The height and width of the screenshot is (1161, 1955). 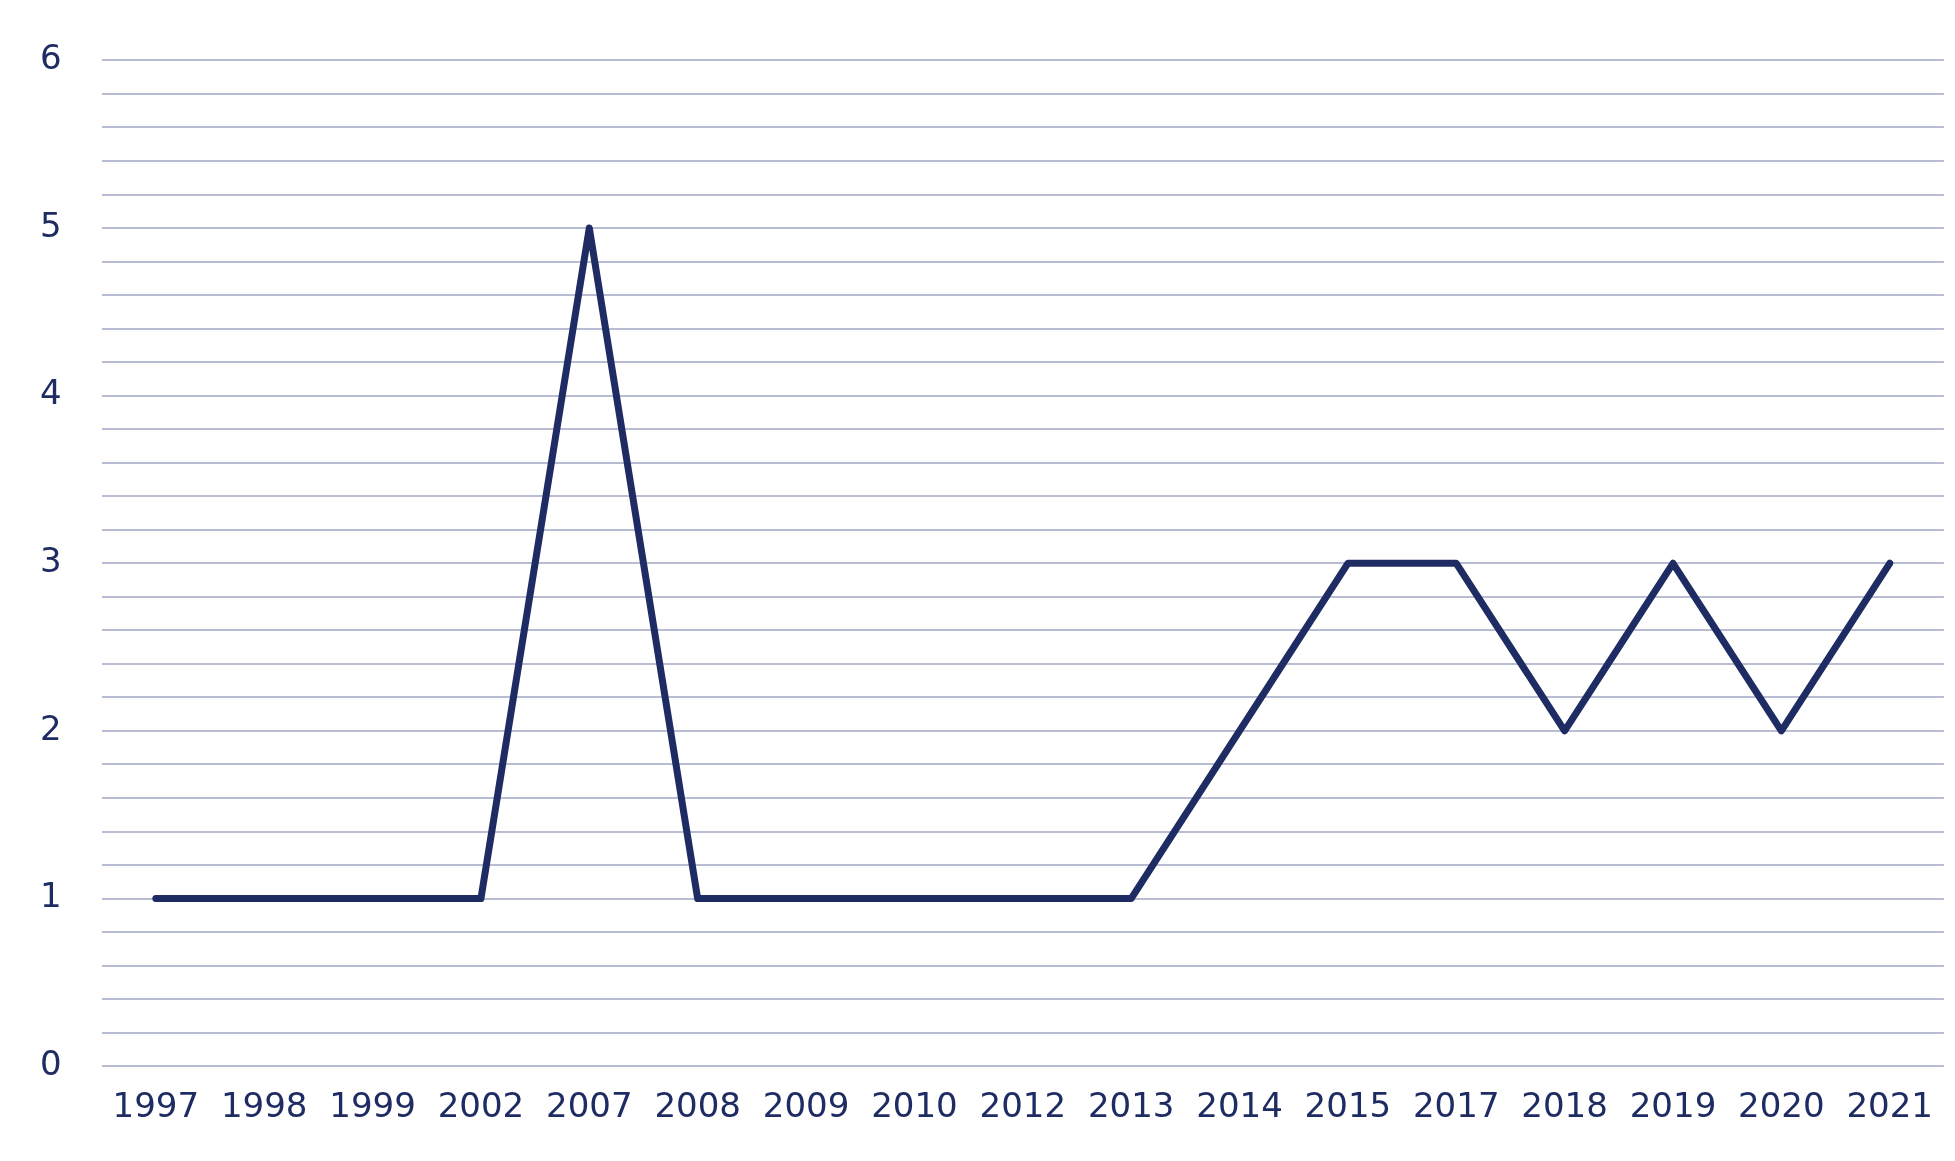 I want to click on y-tick-label: 5, so click(x=50, y=224).